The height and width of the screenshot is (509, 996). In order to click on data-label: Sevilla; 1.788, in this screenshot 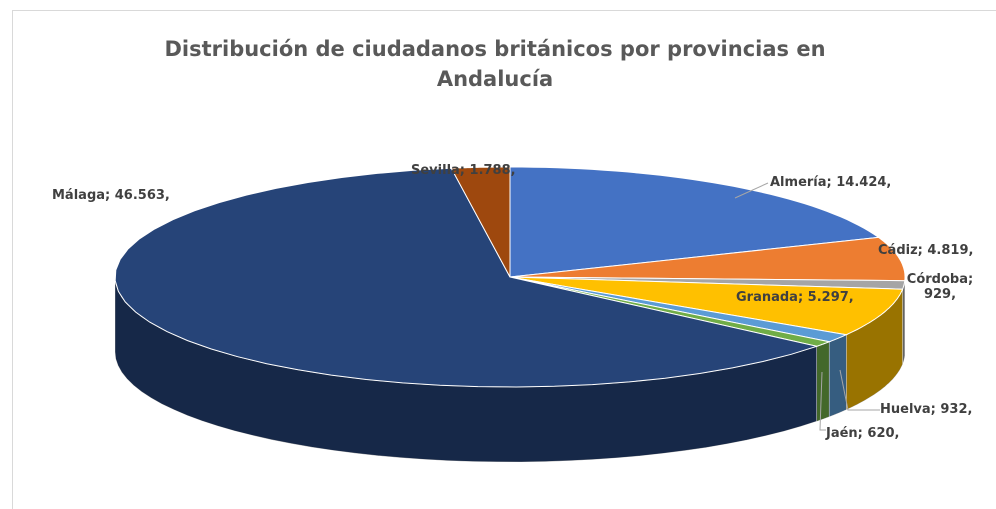, I will do `click(463, 170)`.